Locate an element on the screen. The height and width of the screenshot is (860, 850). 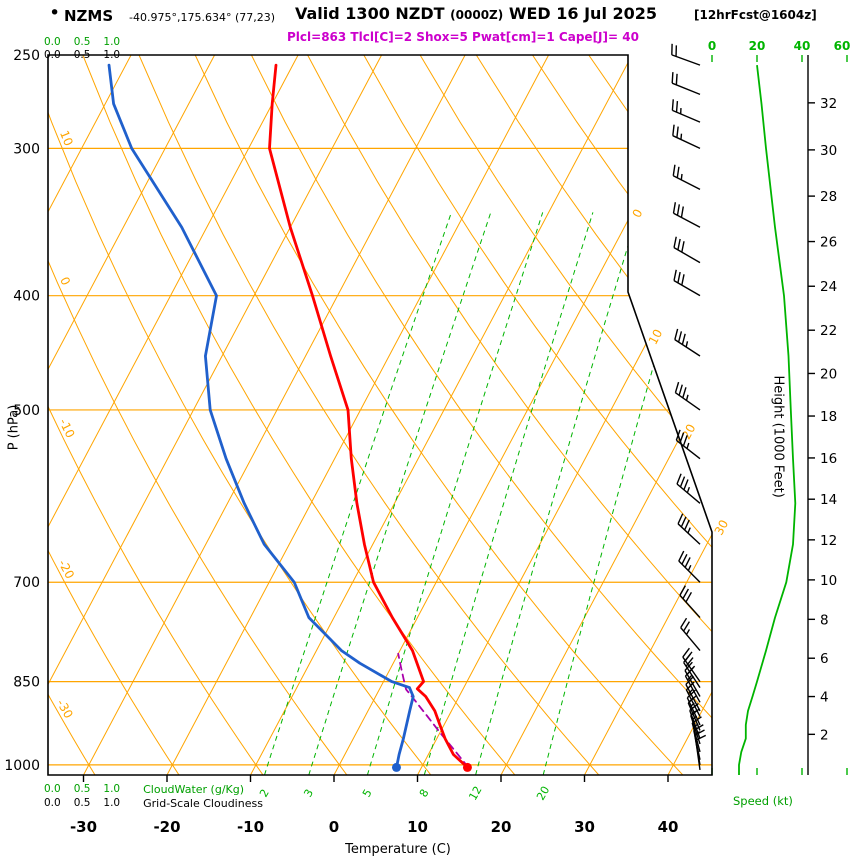
svg-text: 16 is located at coordinates (828, 459).